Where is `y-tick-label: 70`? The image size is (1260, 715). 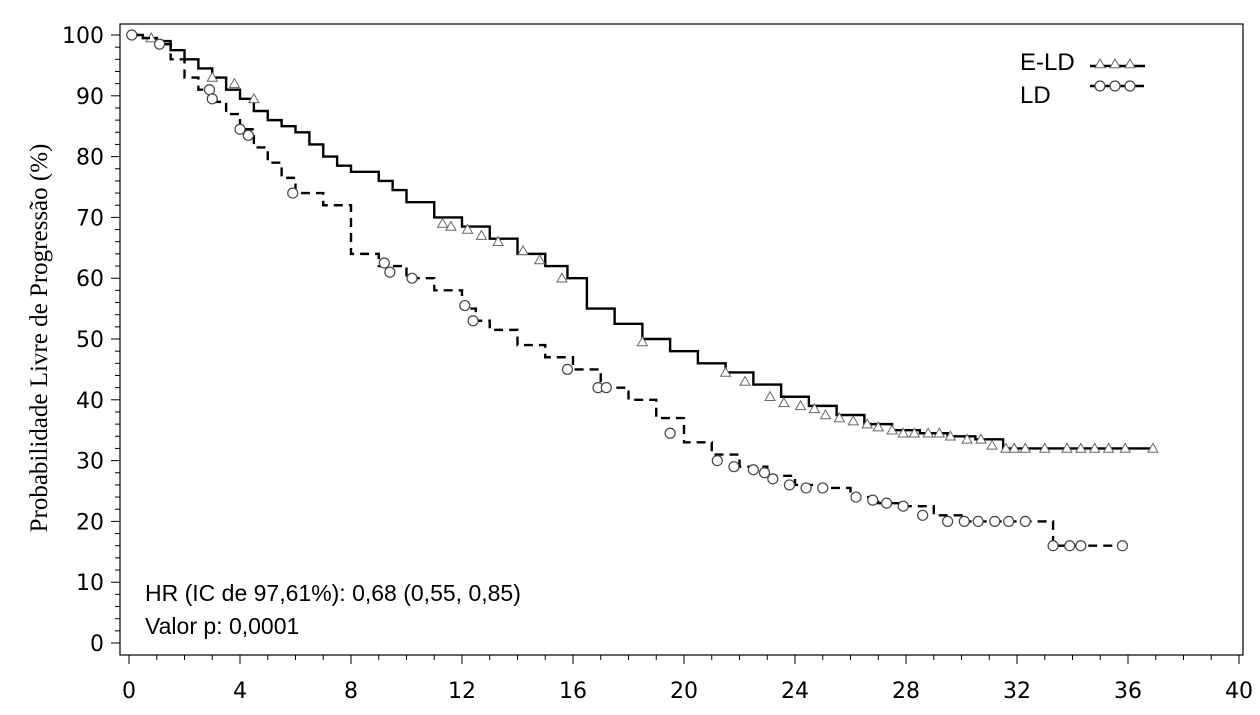 y-tick-label: 70 is located at coordinates (90, 218).